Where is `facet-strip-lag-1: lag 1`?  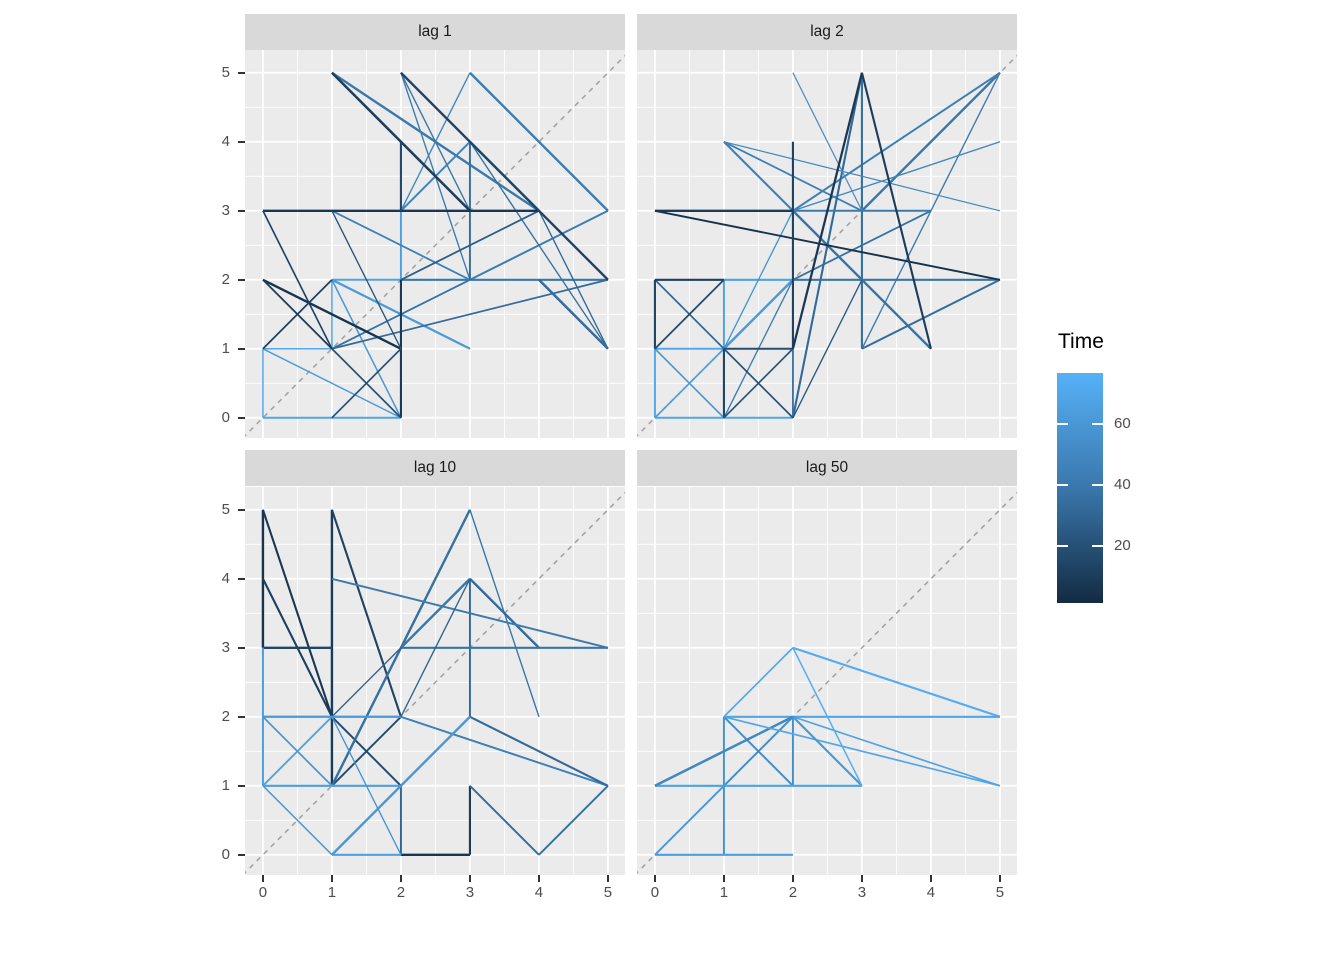 facet-strip-lag-1: lag 1 is located at coordinates (435, 32).